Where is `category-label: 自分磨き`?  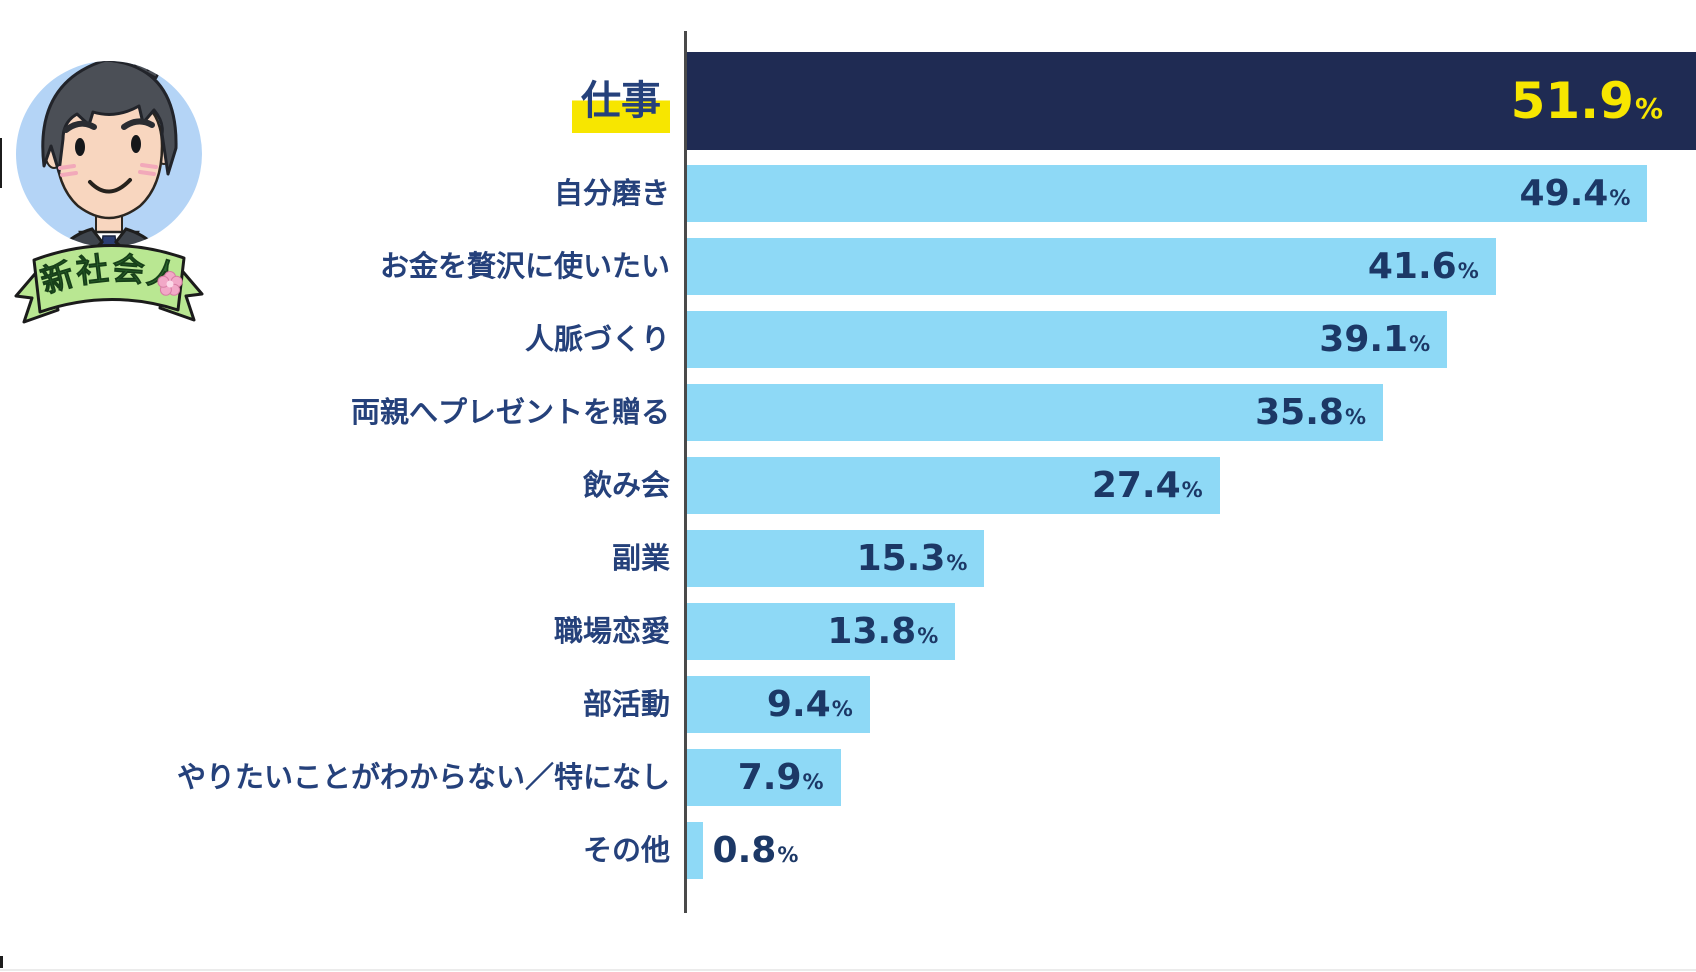
category-label: 自分磨き is located at coordinates (335, 193).